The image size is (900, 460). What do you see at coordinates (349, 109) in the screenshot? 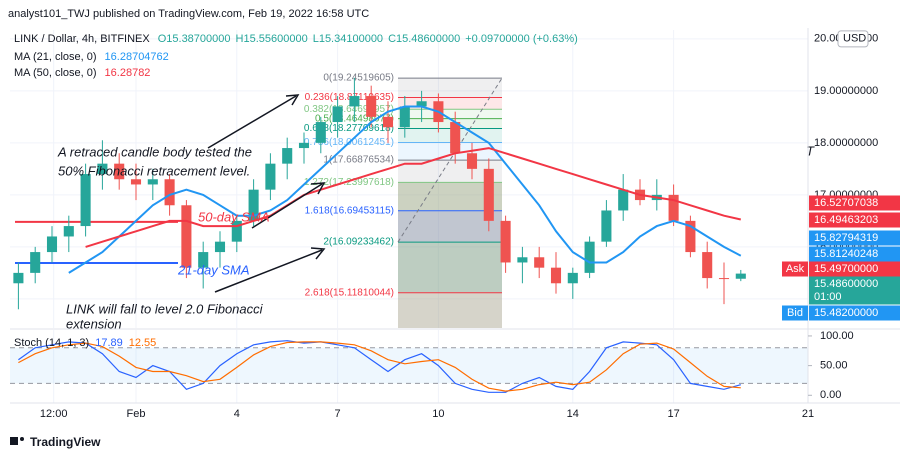
I see `fib-label: 0.382(18.64699957)` at bounding box center [349, 109].